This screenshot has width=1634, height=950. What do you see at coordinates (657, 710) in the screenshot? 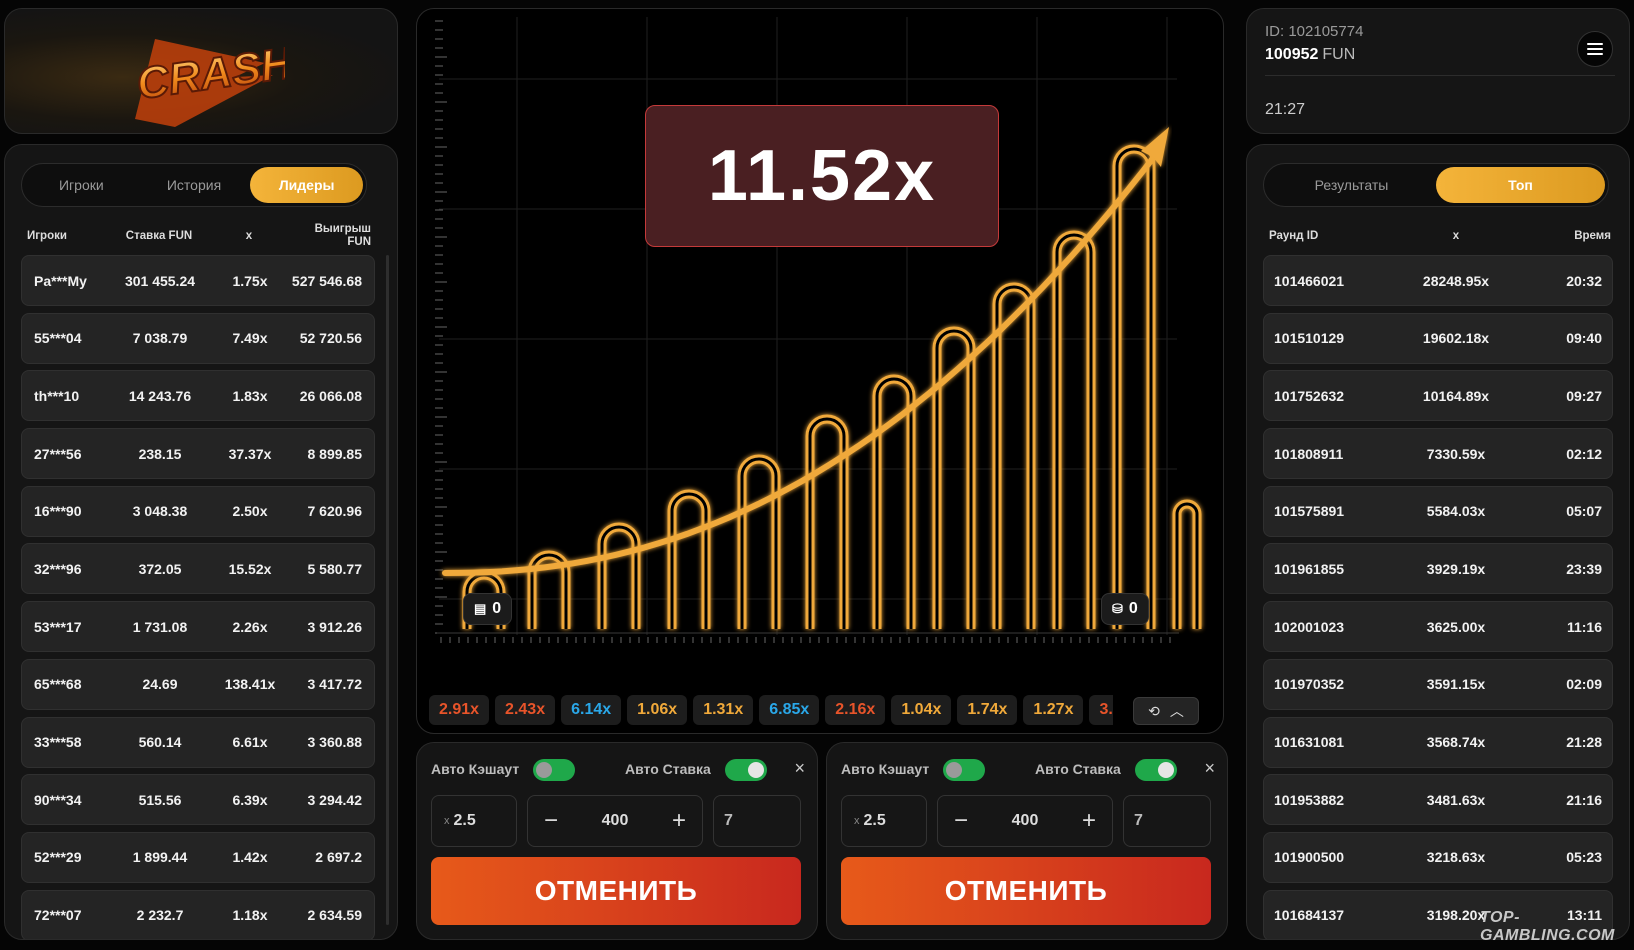
I see `history-chip: 1.06x` at bounding box center [657, 710].